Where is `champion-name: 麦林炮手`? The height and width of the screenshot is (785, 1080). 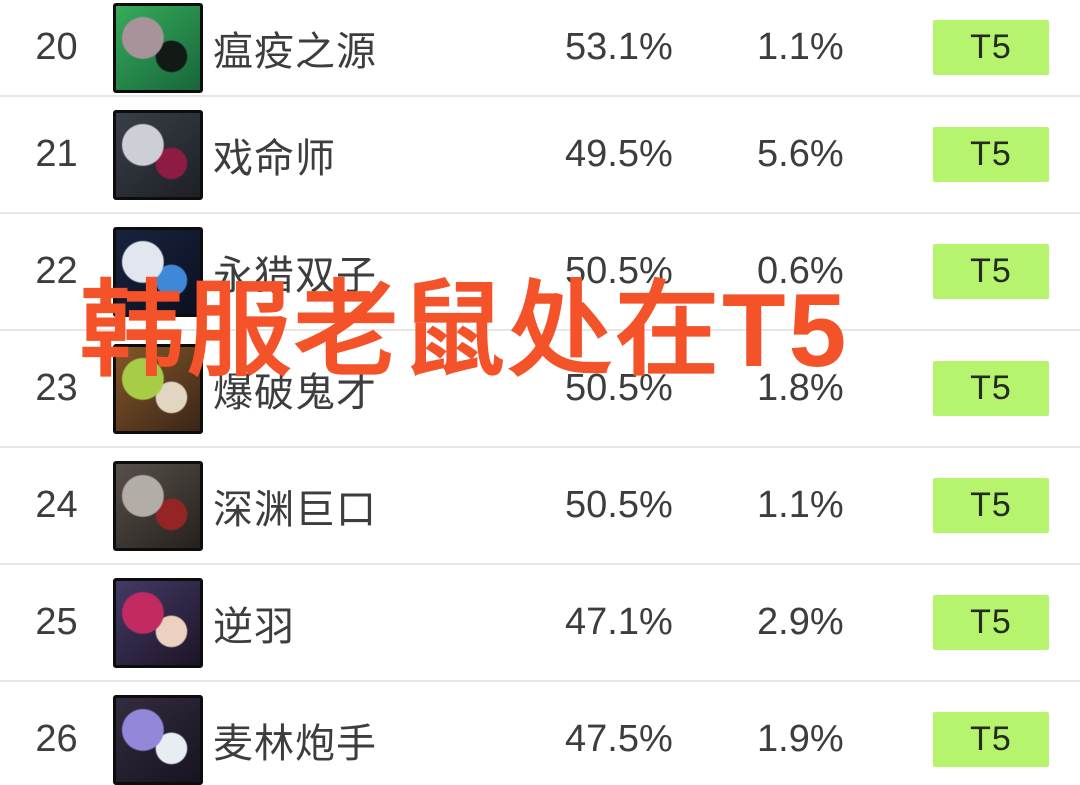 champion-name: 麦林炮手 is located at coordinates (295, 743).